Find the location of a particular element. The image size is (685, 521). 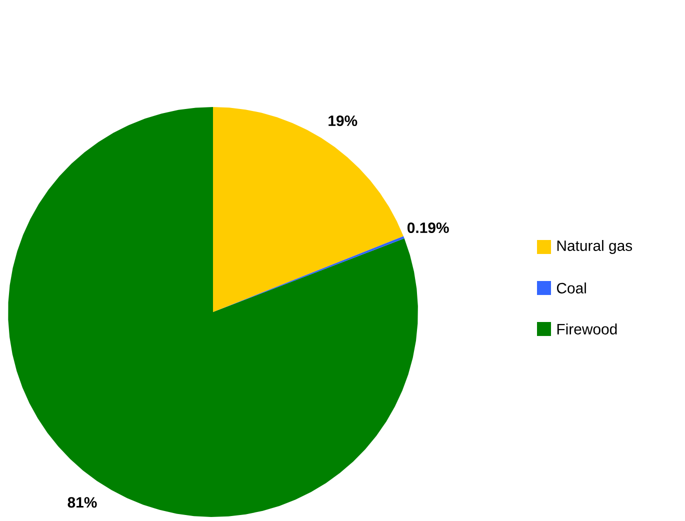

data-label: 19% is located at coordinates (343, 120).